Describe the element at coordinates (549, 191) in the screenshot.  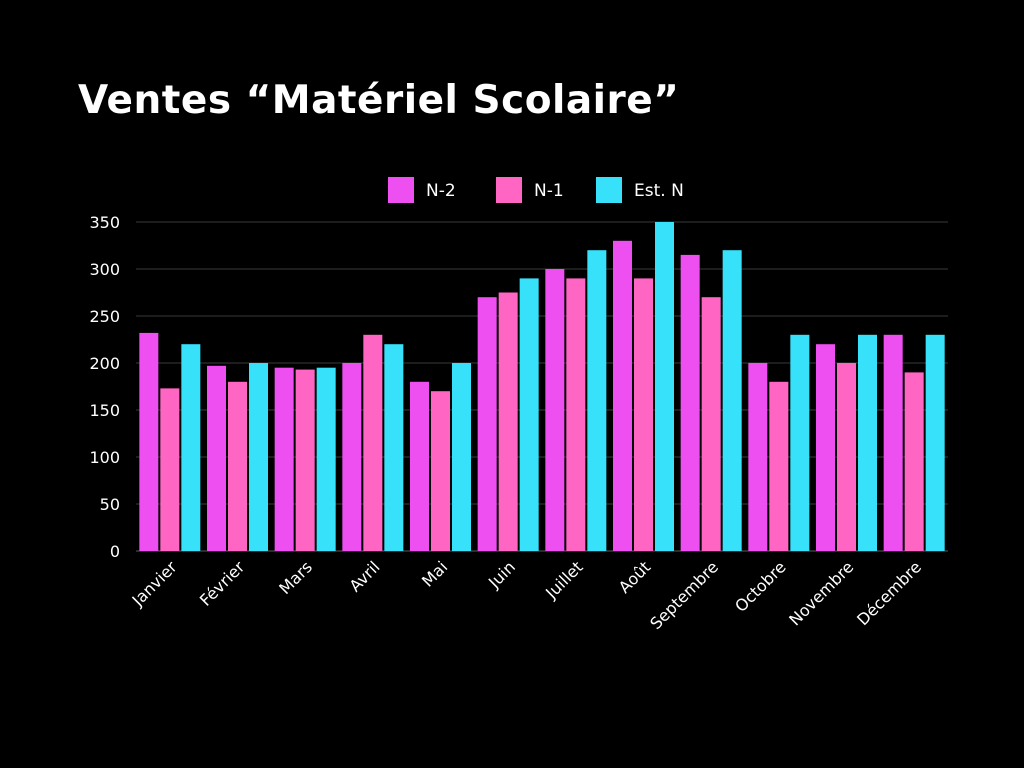
I see `legend-label: N-1` at that location.